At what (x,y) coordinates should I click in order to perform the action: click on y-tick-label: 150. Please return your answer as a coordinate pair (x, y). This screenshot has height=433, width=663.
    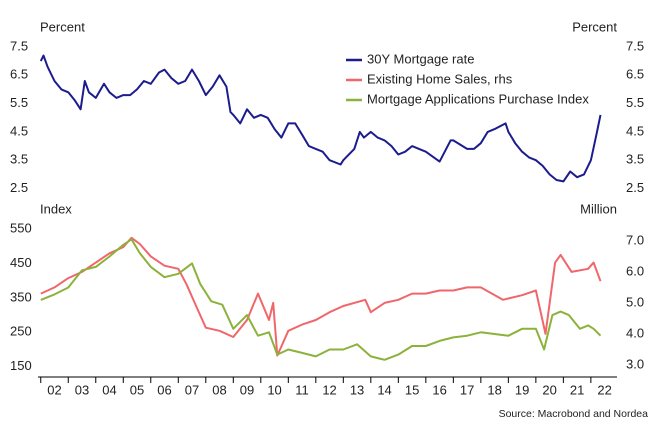
    Looking at the image, I should click on (21, 365).